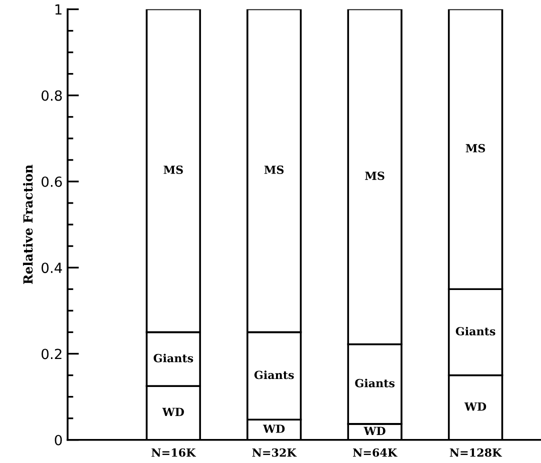 This screenshot has height=463, width=541. Describe the element at coordinates (28, 224) in the screenshot. I see `y-axis-title: Relative Fraction` at that location.